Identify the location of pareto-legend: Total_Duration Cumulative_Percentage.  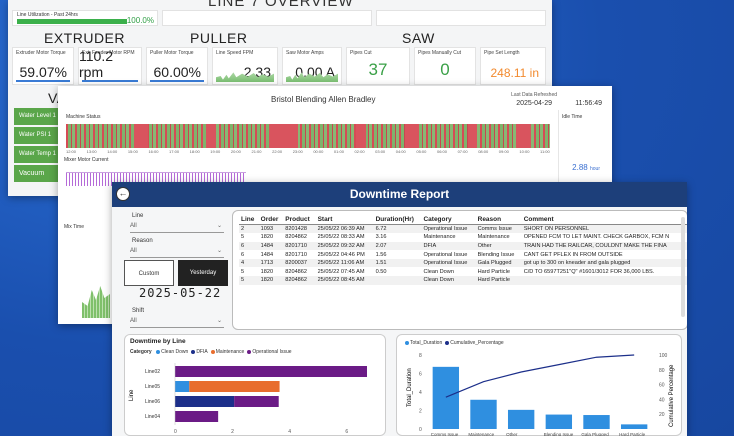
(453, 343).